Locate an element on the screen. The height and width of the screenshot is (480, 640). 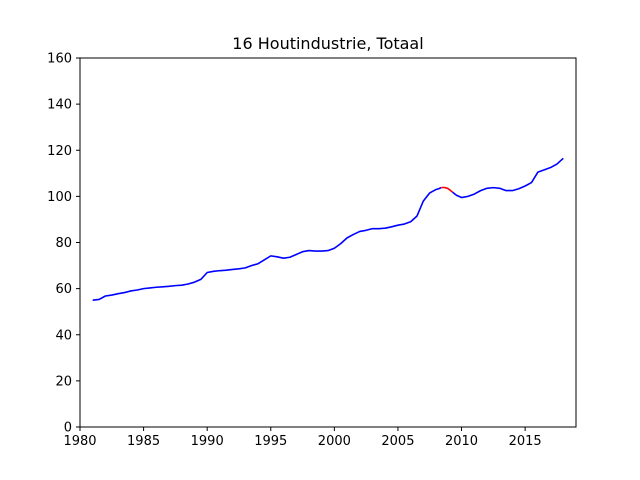
y-tick-label: 160 is located at coordinates (59, 59).